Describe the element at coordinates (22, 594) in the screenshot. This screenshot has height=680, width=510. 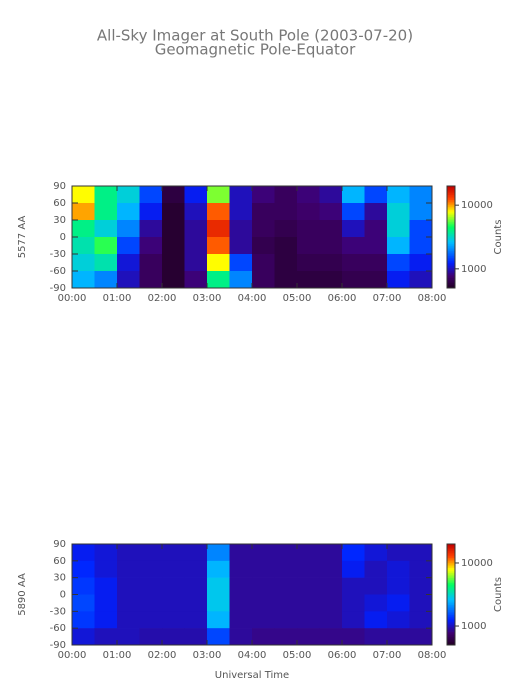
I see `y-axis-label: 5890 AA` at that location.